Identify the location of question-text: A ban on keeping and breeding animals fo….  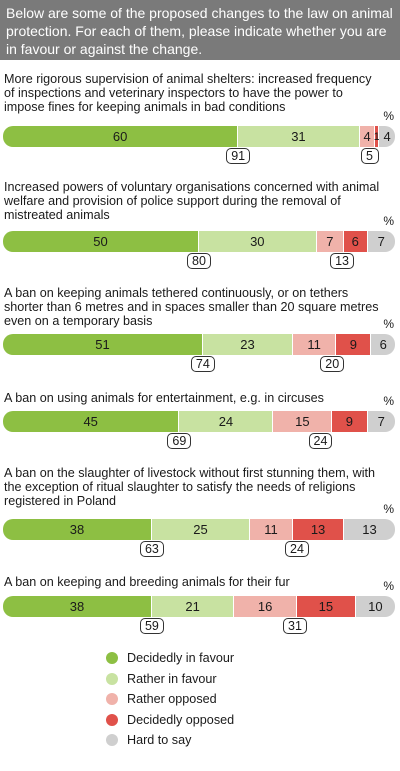
(147, 582).